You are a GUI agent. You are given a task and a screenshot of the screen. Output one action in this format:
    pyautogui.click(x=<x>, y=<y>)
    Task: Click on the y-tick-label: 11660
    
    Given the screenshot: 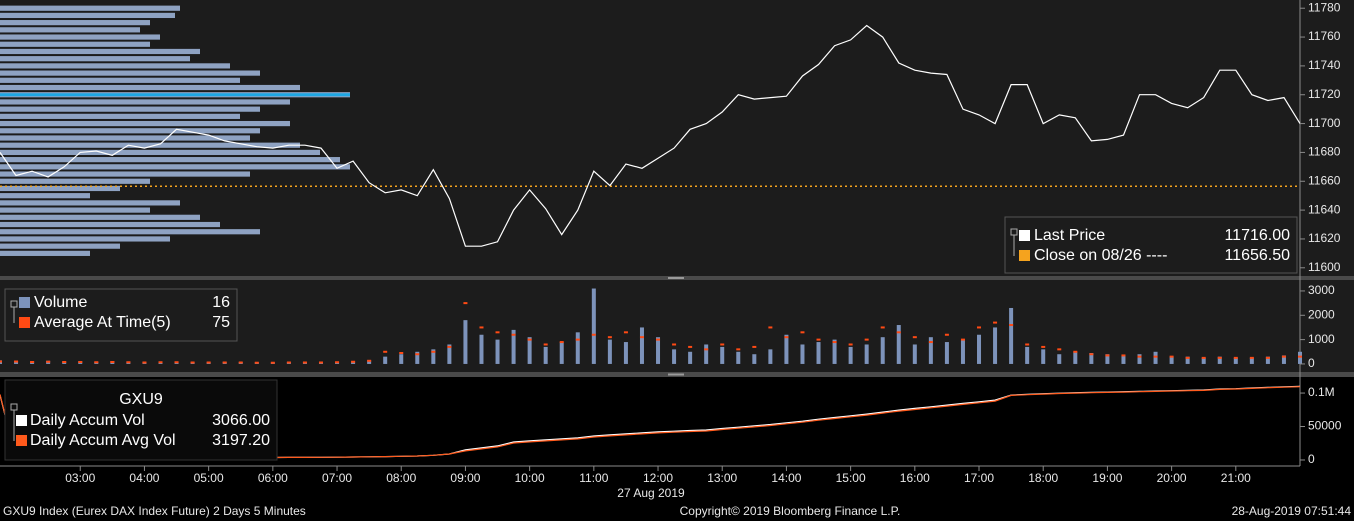 What is the action you would take?
    pyautogui.click(x=1324, y=180)
    